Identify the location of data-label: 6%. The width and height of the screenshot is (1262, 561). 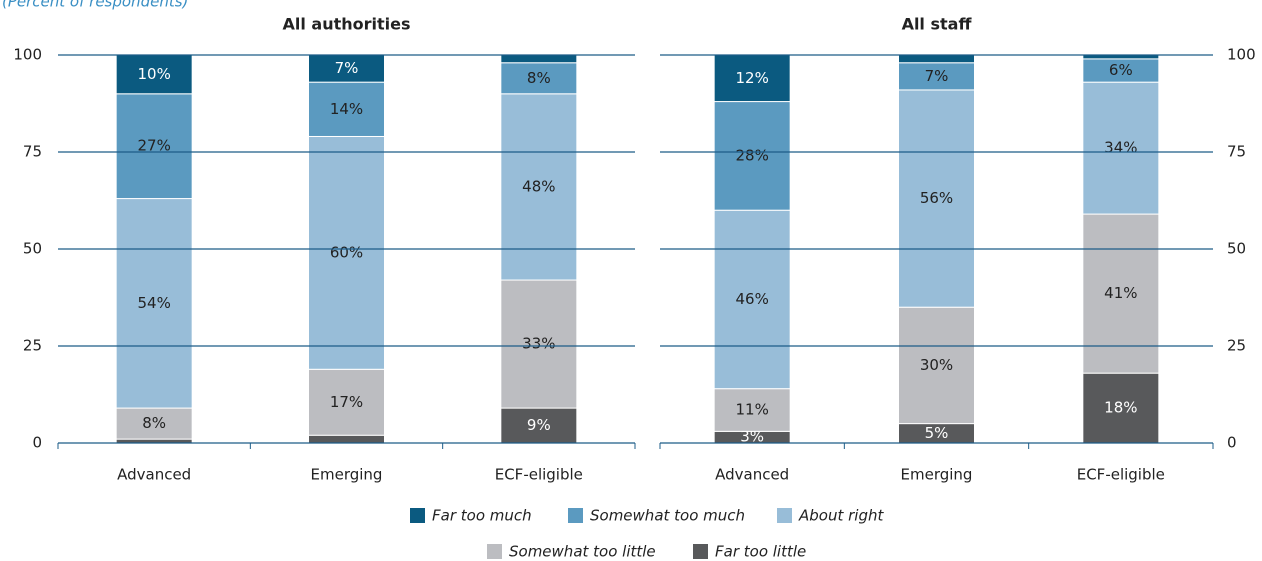
(1121, 70).